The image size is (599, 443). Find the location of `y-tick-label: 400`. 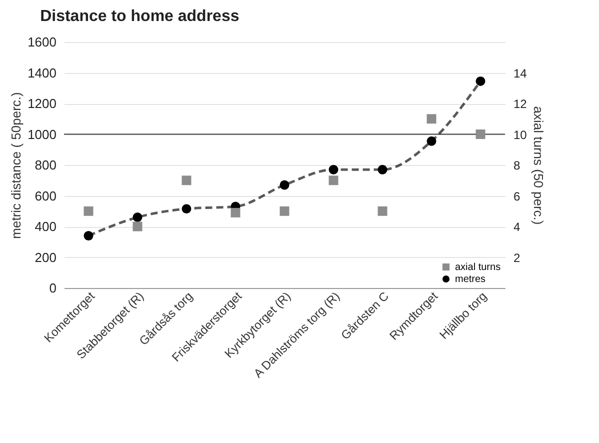

y-tick-label: 400 is located at coordinates (45, 226).